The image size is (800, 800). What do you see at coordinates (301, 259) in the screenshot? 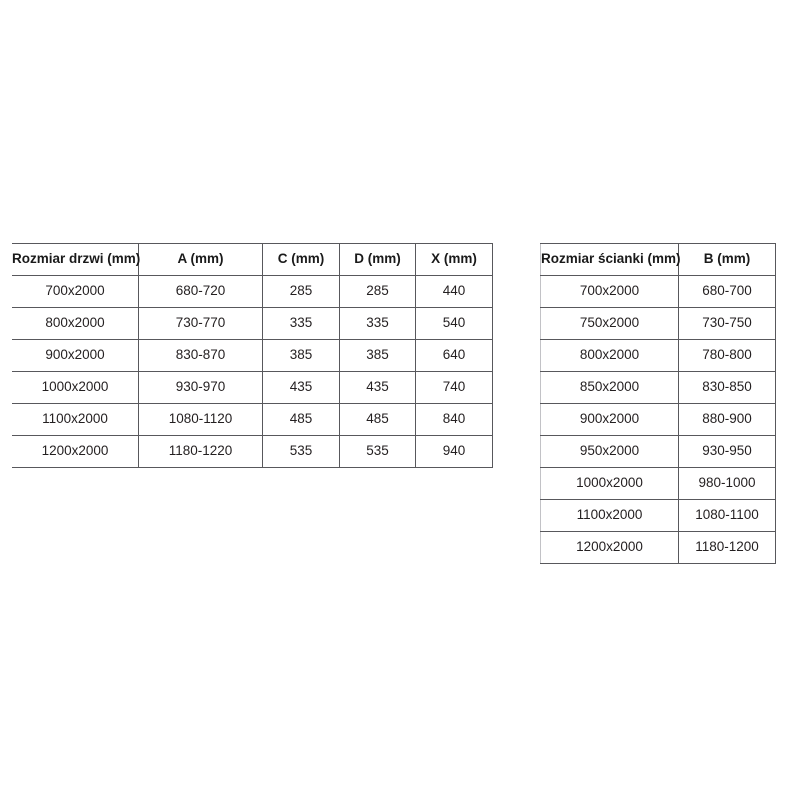
I see `column-header-c: C (mm)` at bounding box center [301, 259].